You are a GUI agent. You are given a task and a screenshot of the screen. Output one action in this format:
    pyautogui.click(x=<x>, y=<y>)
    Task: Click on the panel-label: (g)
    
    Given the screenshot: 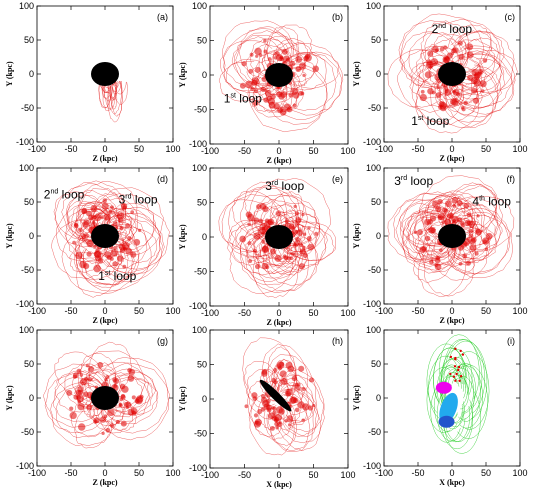 What is the action you would take?
    pyautogui.click(x=162, y=341)
    